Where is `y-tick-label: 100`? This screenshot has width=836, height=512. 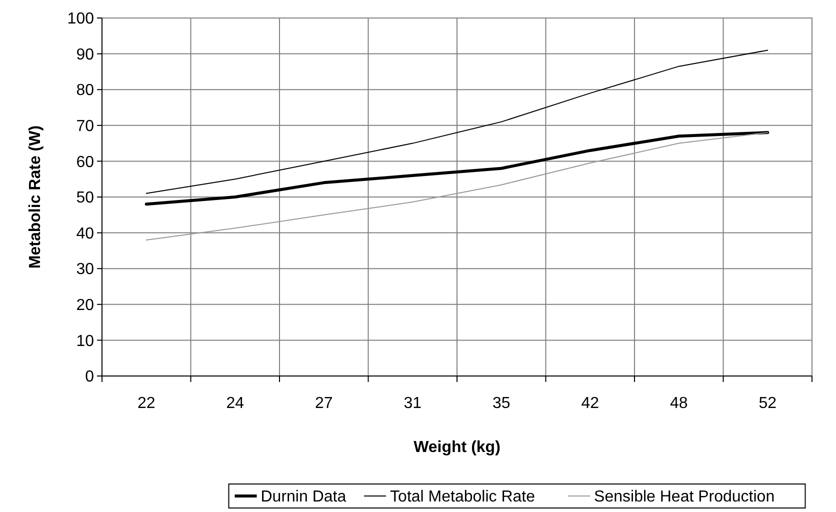
y-tick-label: 100 is located at coordinates (80, 19).